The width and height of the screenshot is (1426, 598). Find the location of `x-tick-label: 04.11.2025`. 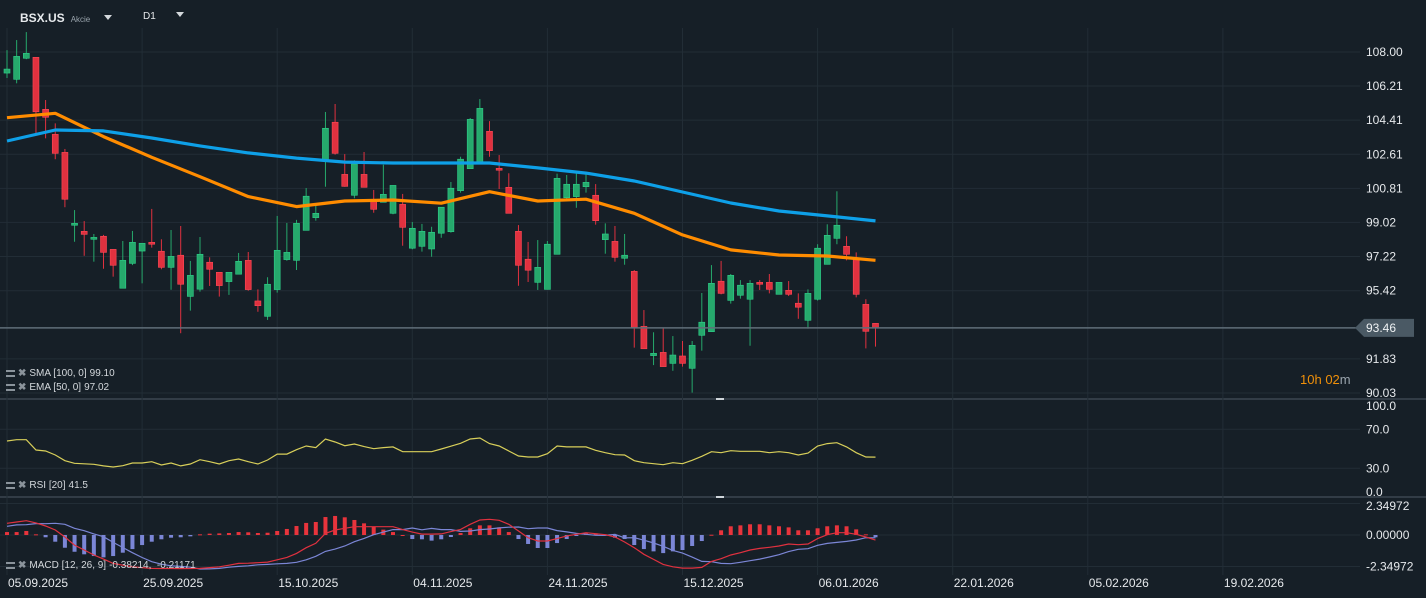

x-tick-label: 04.11.2025 is located at coordinates (442, 583).